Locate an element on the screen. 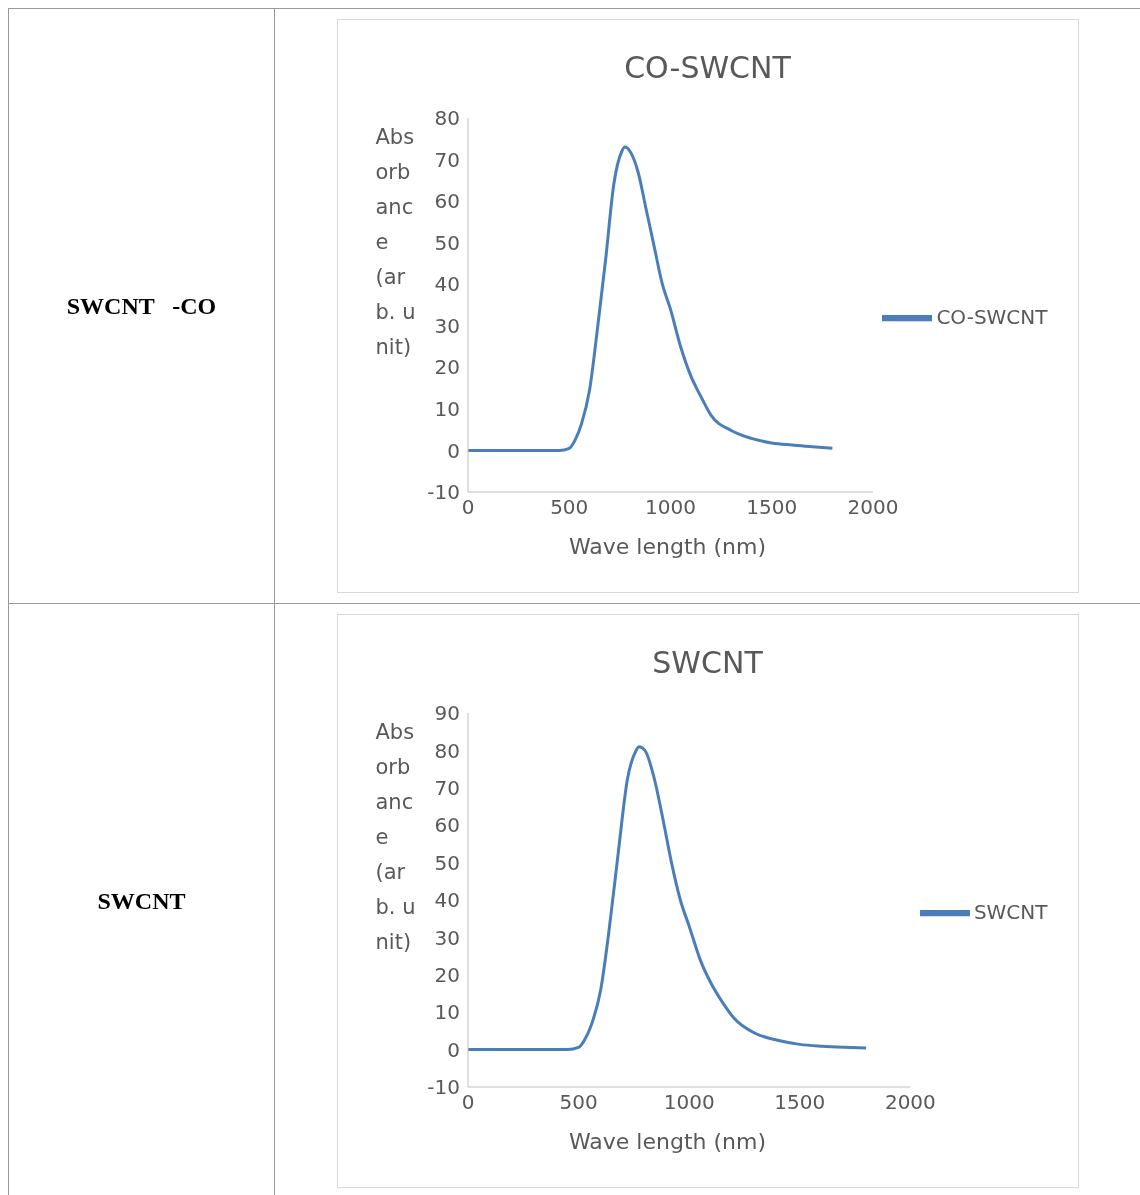 The image size is (1140, 1195). legend-label: CO-SWCNT is located at coordinates (992, 316).